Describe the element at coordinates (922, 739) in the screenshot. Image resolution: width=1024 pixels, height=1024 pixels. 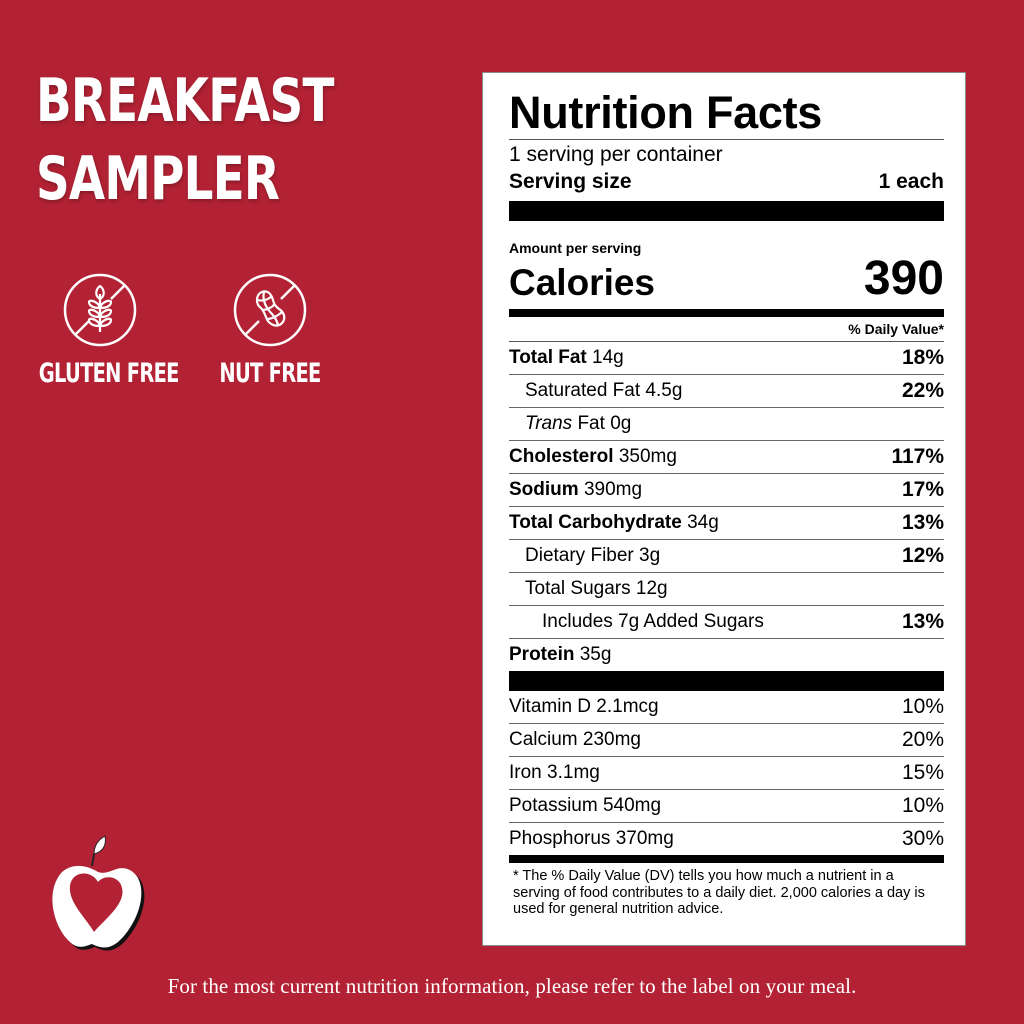
I see `vitamin-dv: 20%` at that location.